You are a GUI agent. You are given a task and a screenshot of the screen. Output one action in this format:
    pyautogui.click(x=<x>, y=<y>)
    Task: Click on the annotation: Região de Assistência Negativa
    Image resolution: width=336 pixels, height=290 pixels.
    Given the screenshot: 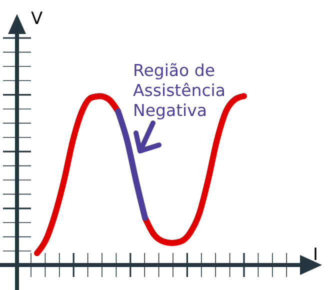 What is the action you would take?
    pyautogui.click(x=179, y=90)
    